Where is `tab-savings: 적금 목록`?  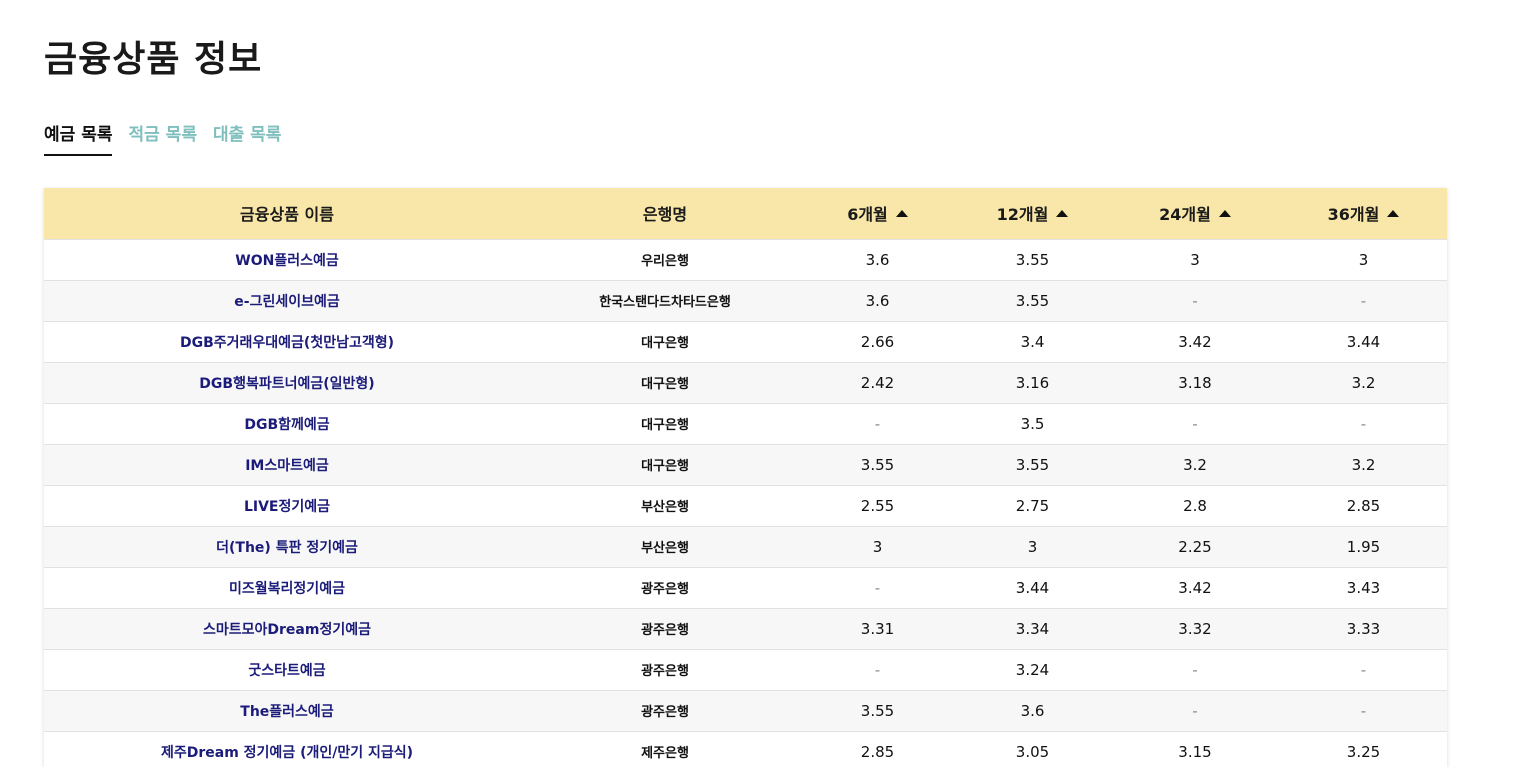 tab-savings: 적금 목록 is located at coordinates (162, 135).